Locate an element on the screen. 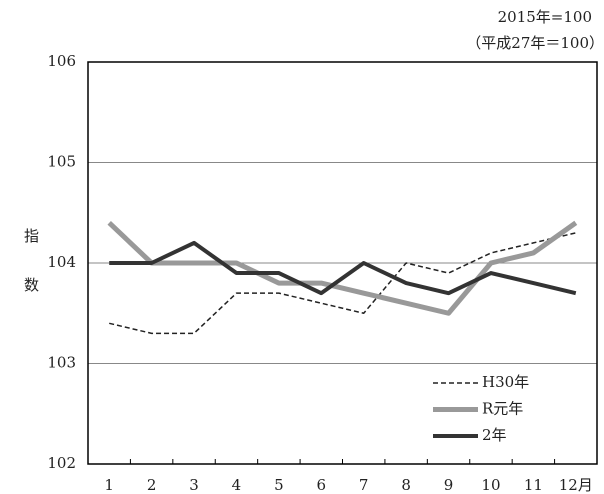 Image resolution: width=604 pixels, height=494 pixels. y-tick-label: 106 is located at coordinates (61, 61).